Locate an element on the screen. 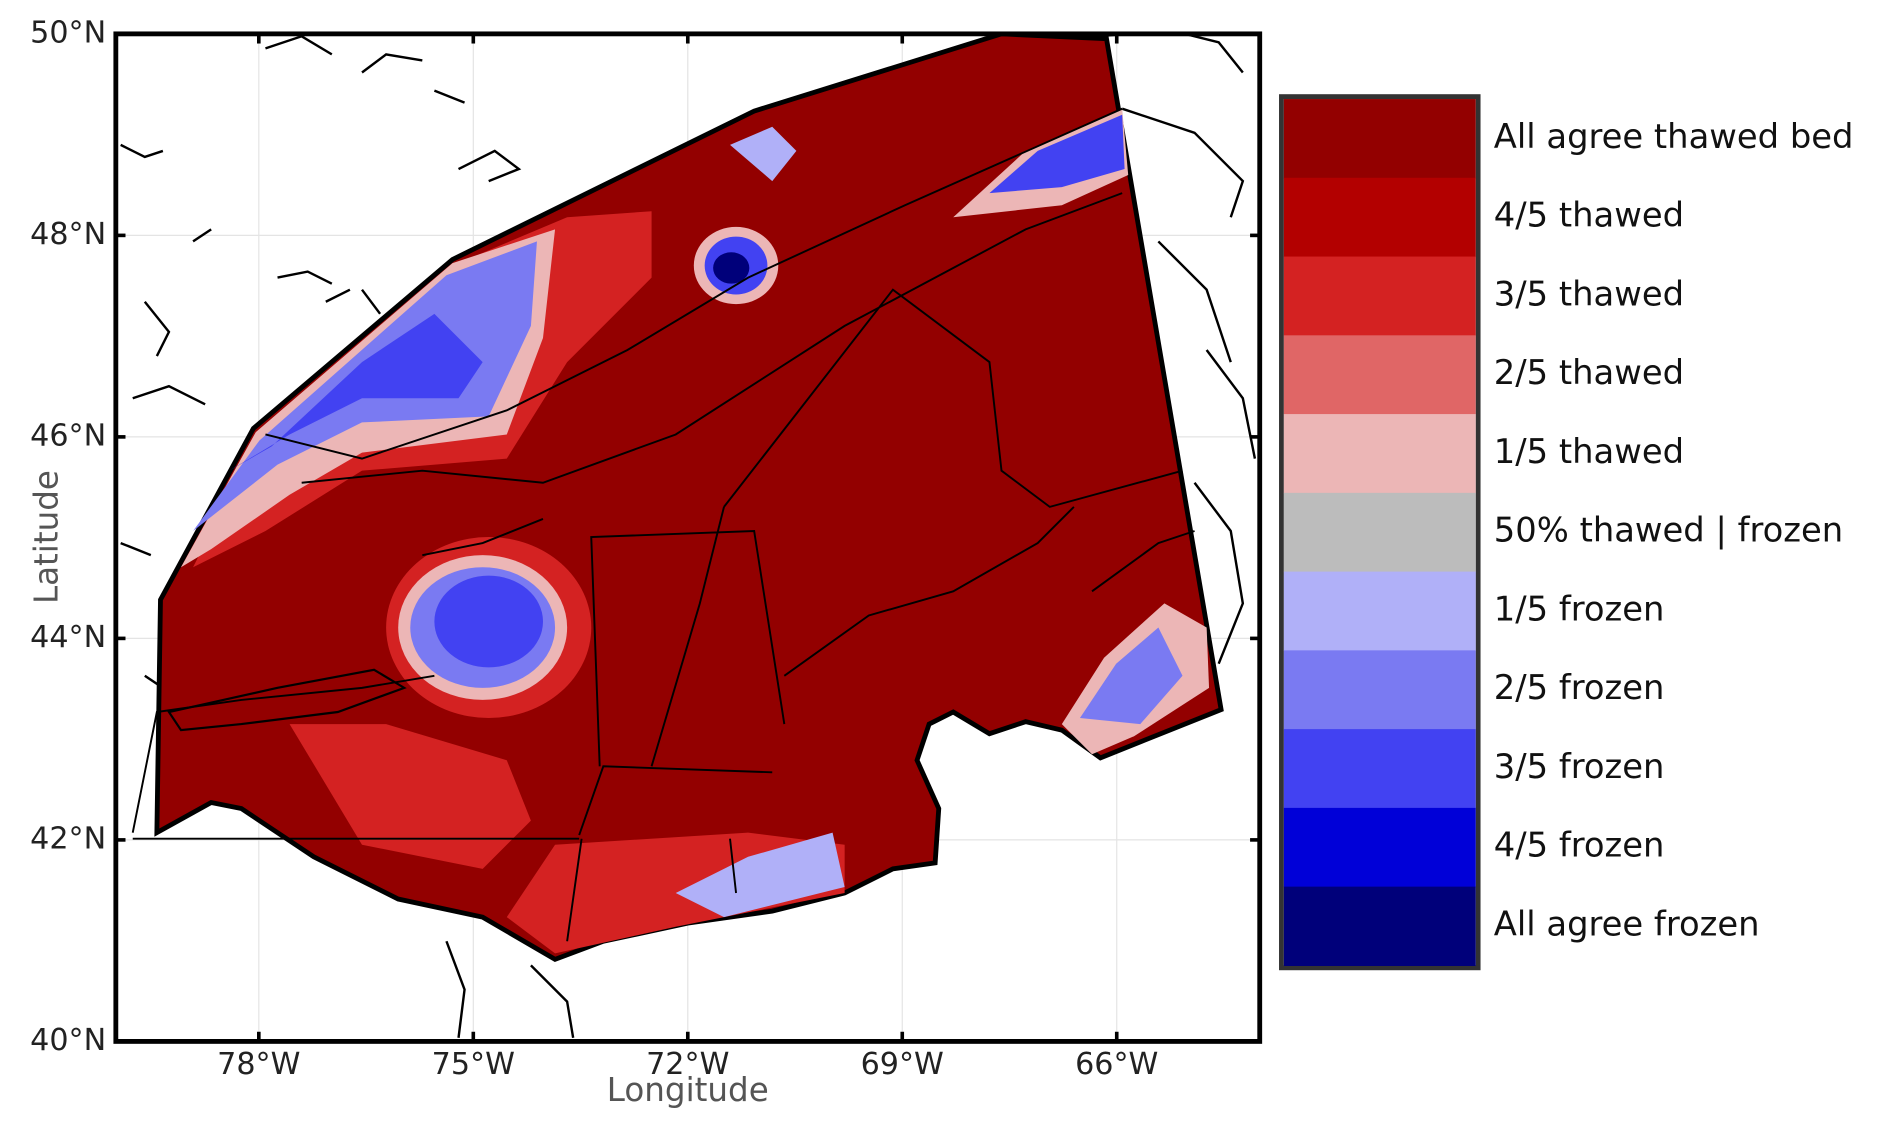 Image resolution: width=1892 pixels, height=1132 pixels. legend-label: 2/5 frozen is located at coordinates (1579, 687).